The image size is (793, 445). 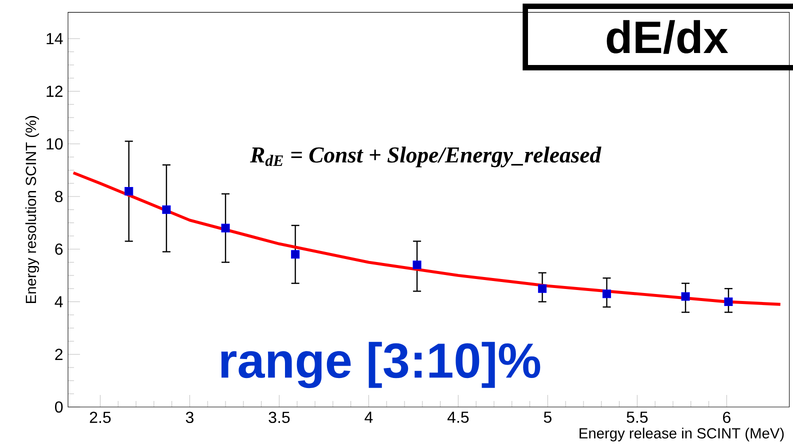 I want to click on x-axis-title: Energy release in SCINT (MeV), so click(x=682, y=435).